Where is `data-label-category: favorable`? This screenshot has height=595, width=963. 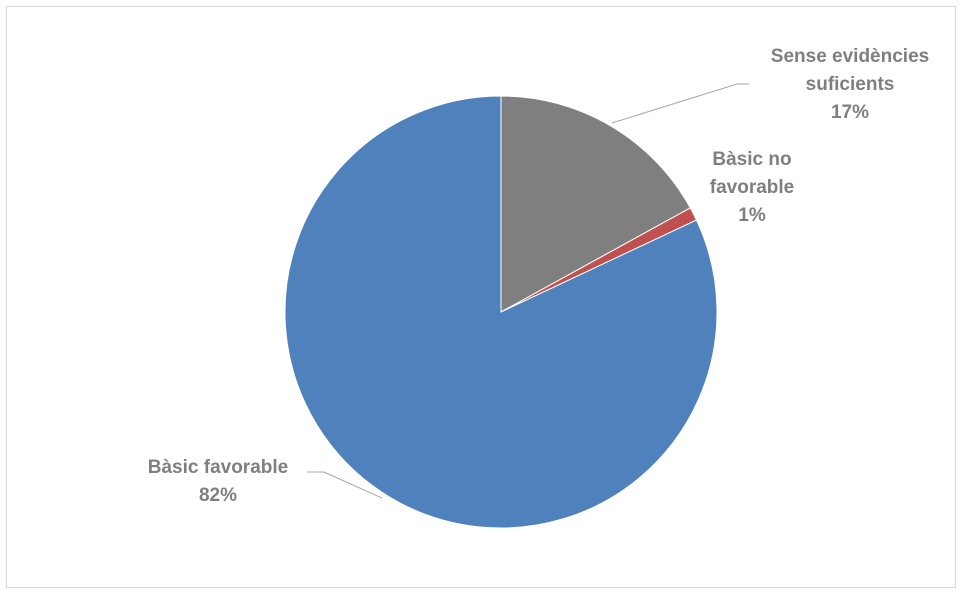 data-label-category: favorable is located at coordinates (752, 187).